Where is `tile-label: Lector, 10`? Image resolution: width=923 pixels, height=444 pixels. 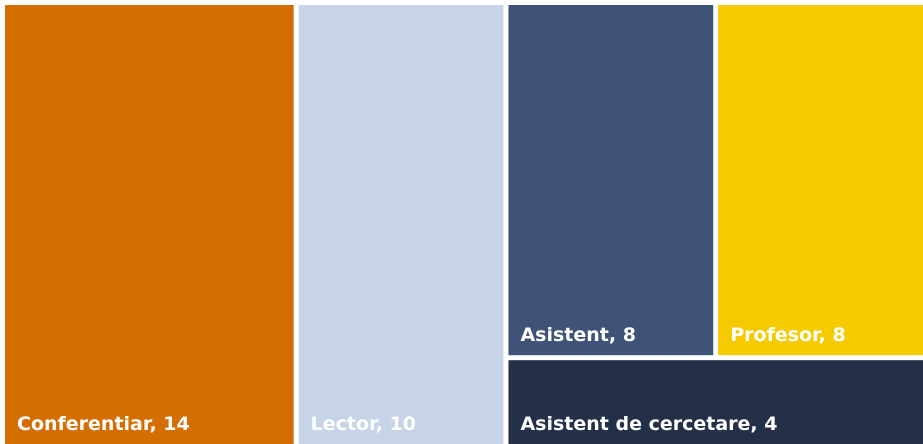 tile-label: Lector, 10 is located at coordinates (363, 424).